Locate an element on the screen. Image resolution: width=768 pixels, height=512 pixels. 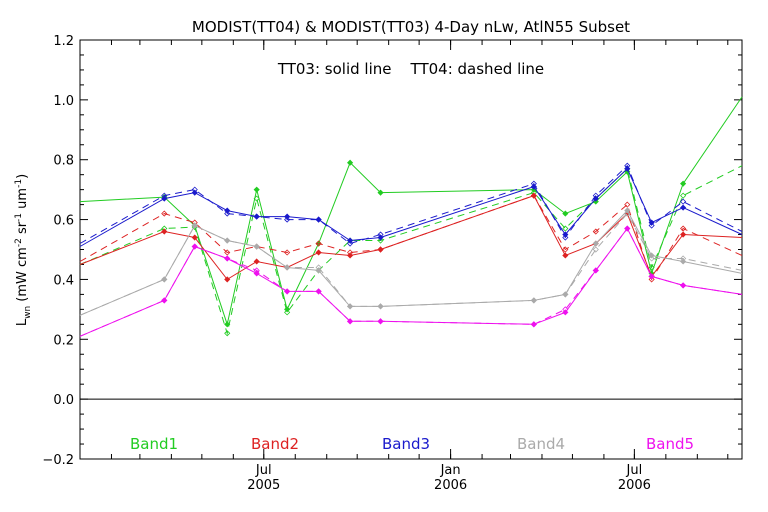
y-tick-label: 1.0 is located at coordinates (63, 101).